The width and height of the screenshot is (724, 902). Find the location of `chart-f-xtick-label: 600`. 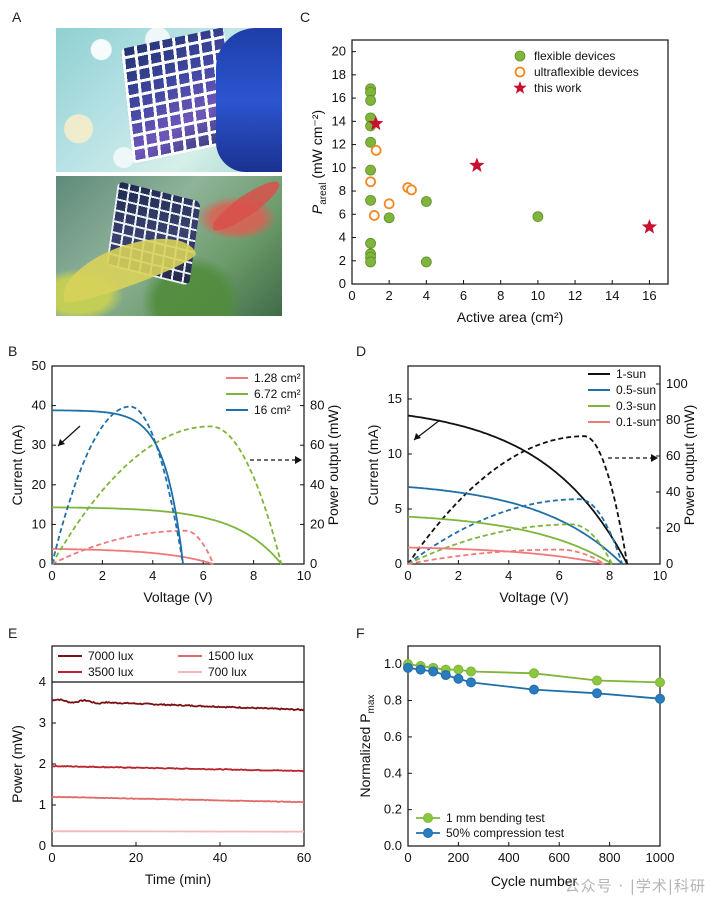

chart-f-xtick-label: 600 is located at coordinates (559, 857).